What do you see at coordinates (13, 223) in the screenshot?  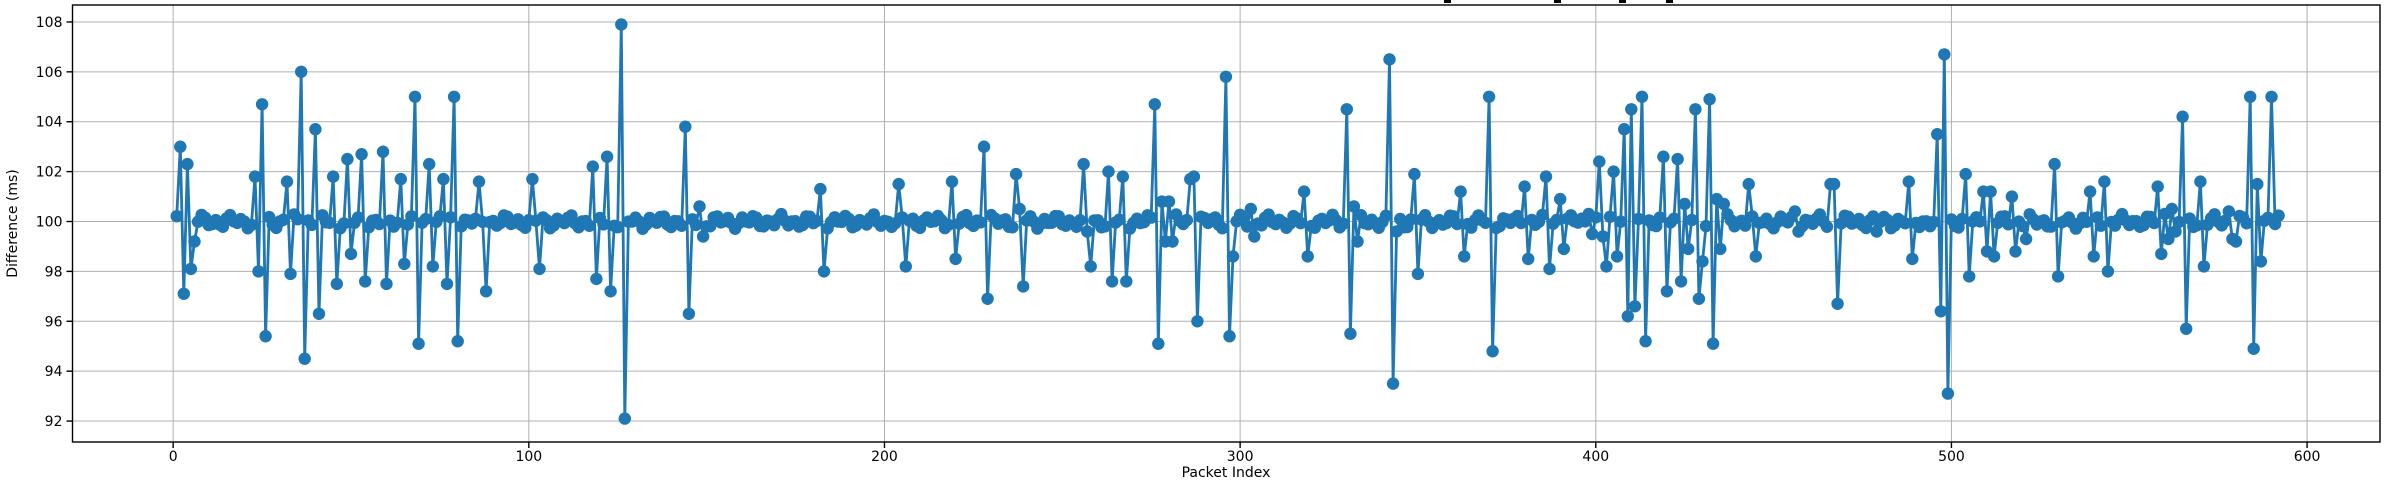 I see `y-axis-label: Difference (ms)` at bounding box center [13, 223].